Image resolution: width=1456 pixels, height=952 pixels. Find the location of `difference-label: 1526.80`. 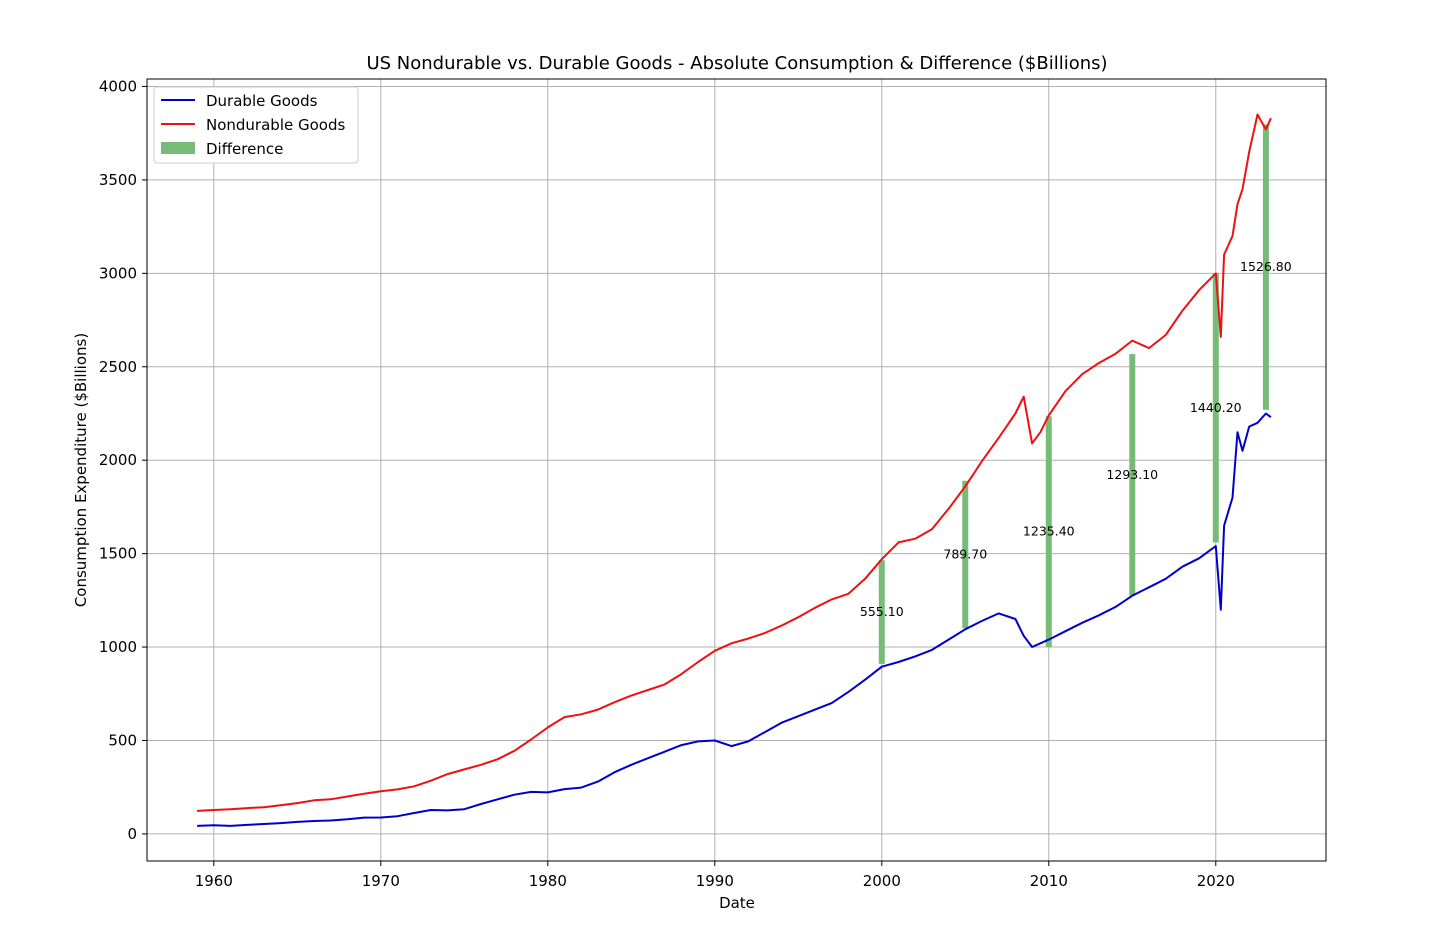

difference-label: 1526.80 is located at coordinates (1266, 266).